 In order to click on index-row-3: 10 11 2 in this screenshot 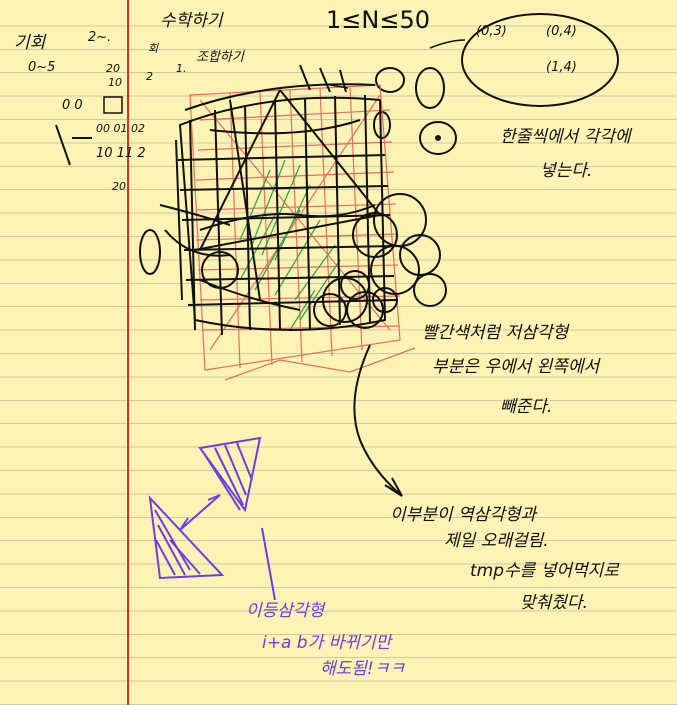, I will do `click(121, 153)`.